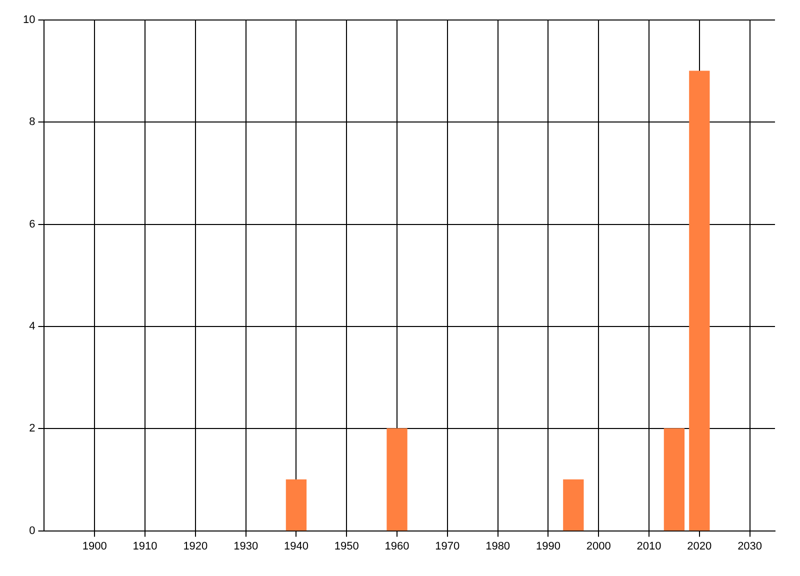 This screenshot has width=800, height=576. What do you see at coordinates (94, 546) in the screenshot?
I see `x-tick-label: 1900` at bounding box center [94, 546].